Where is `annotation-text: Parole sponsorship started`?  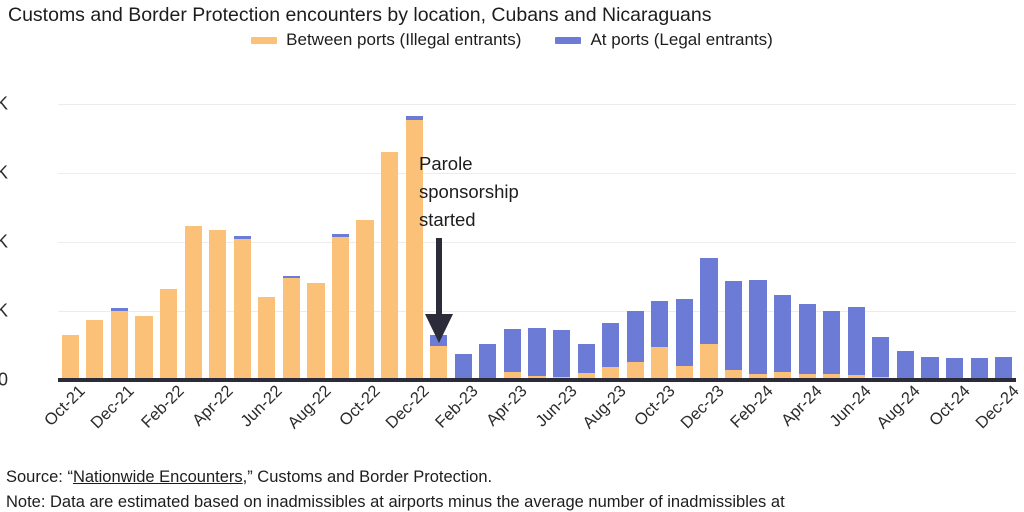
annotation-text: Parole sponsorship started is located at coordinates (469, 192).